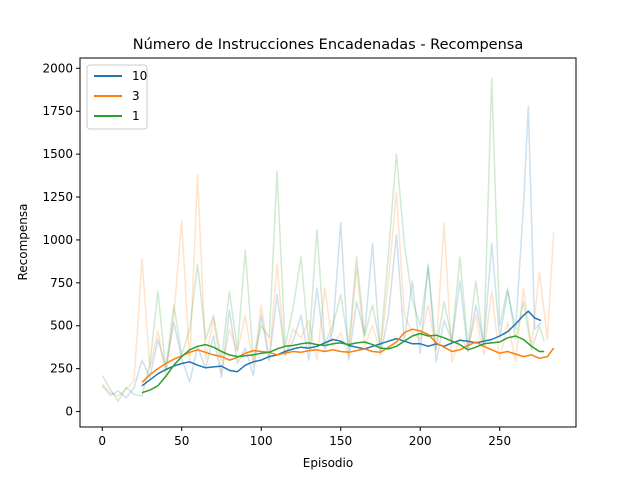 This screenshot has width=640, height=480. What do you see at coordinates (340, 441) in the screenshot?
I see `x-tick-label: 150` at bounding box center [340, 441].